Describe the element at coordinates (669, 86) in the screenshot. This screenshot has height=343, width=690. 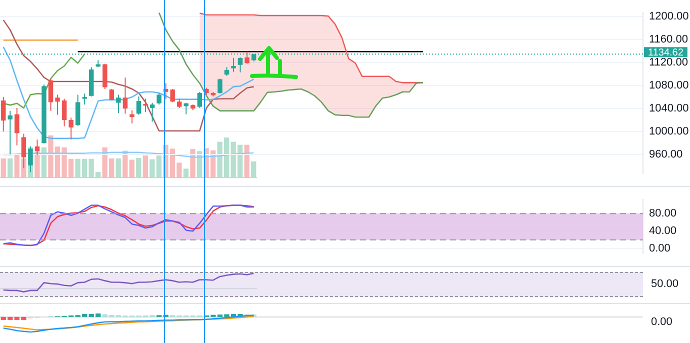
I see `y-tick-label: 1080.00` at that location.